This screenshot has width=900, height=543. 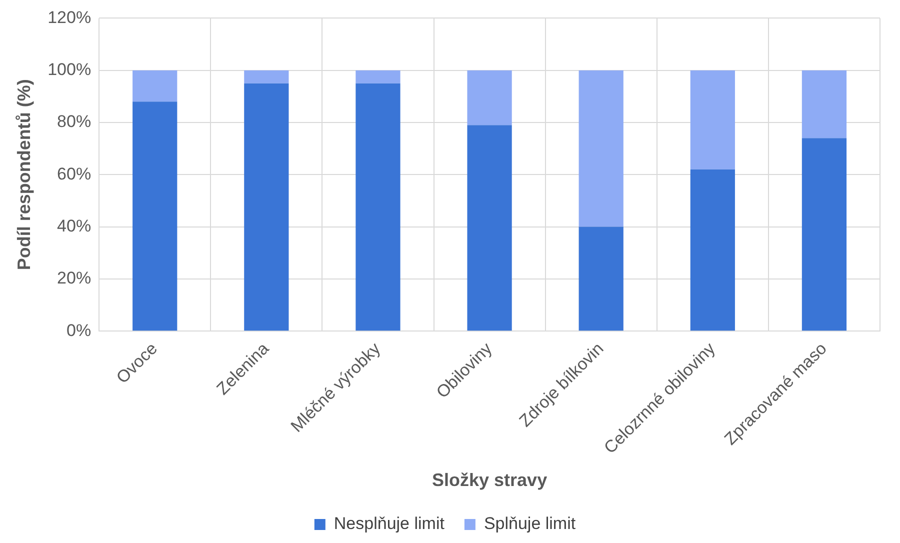 What do you see at coordinates (70, 17) in the screenshot?
I see `y-tick-label: 120%` at bounding box center [70, 17].